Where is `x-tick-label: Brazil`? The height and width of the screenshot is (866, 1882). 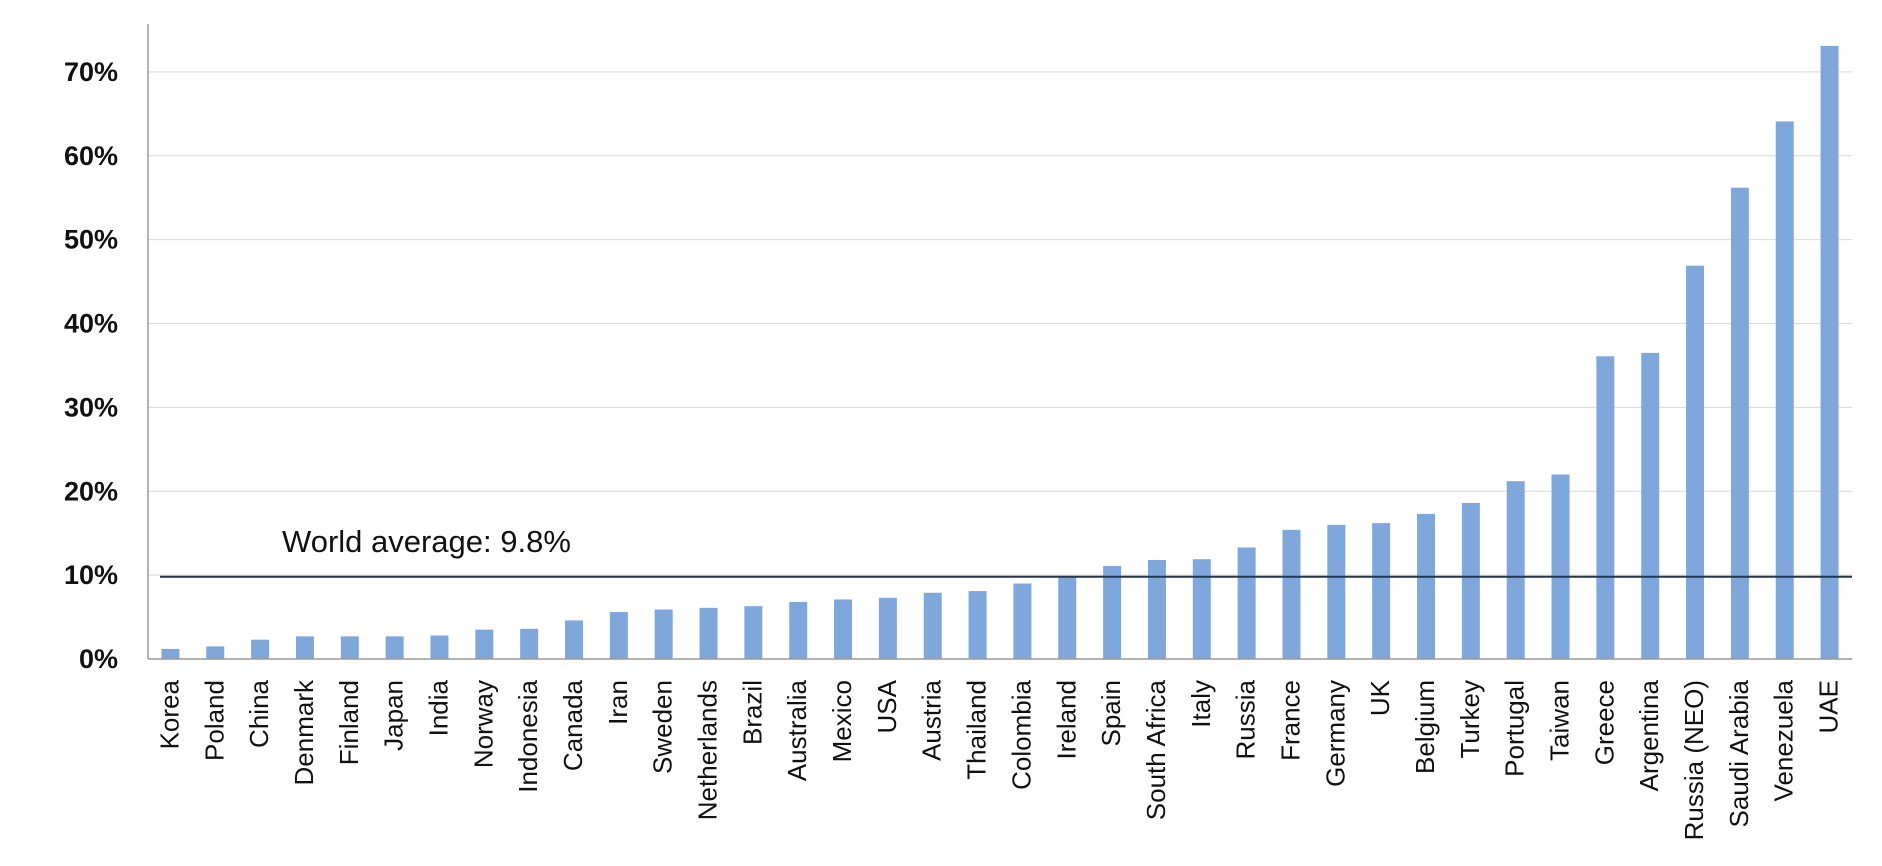 x-tick-label: Brazil is located at coordinates (752, 712).